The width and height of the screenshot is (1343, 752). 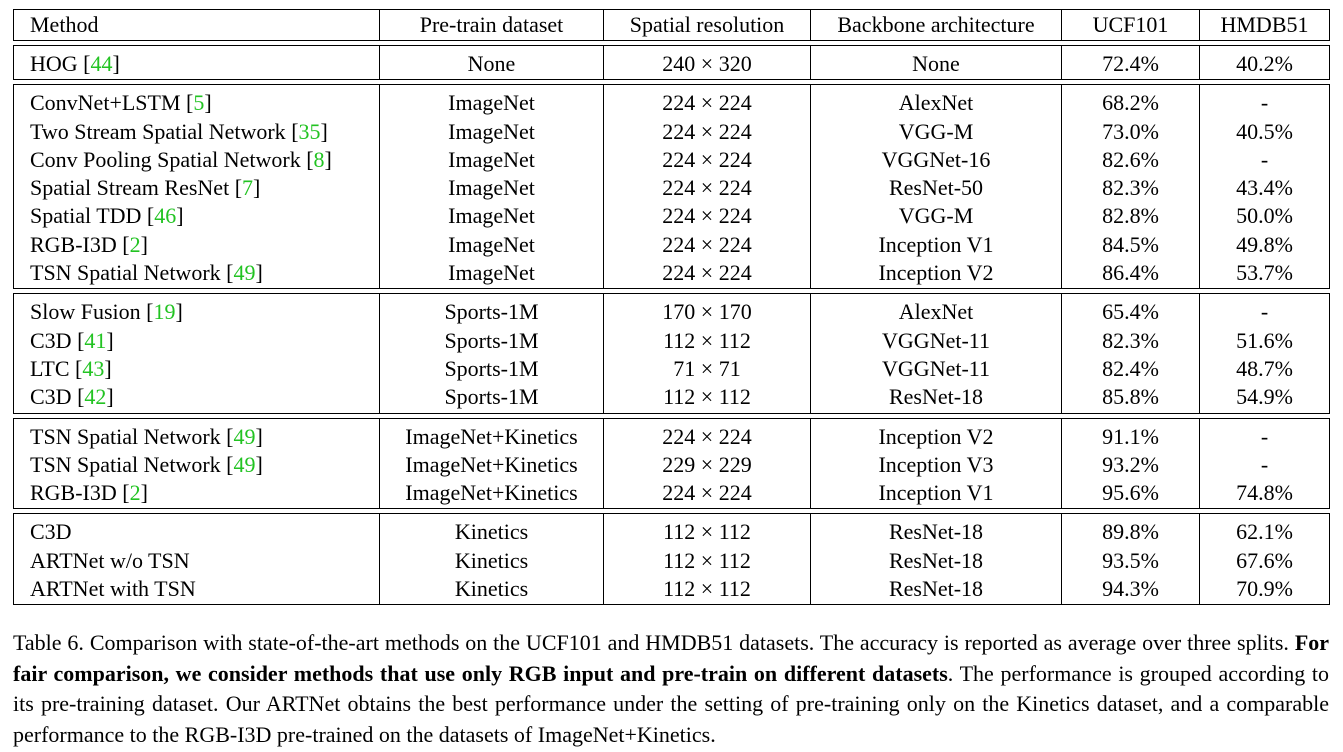 I want to click on cell-backbone: Inception V3, so click(x=936, y=465).